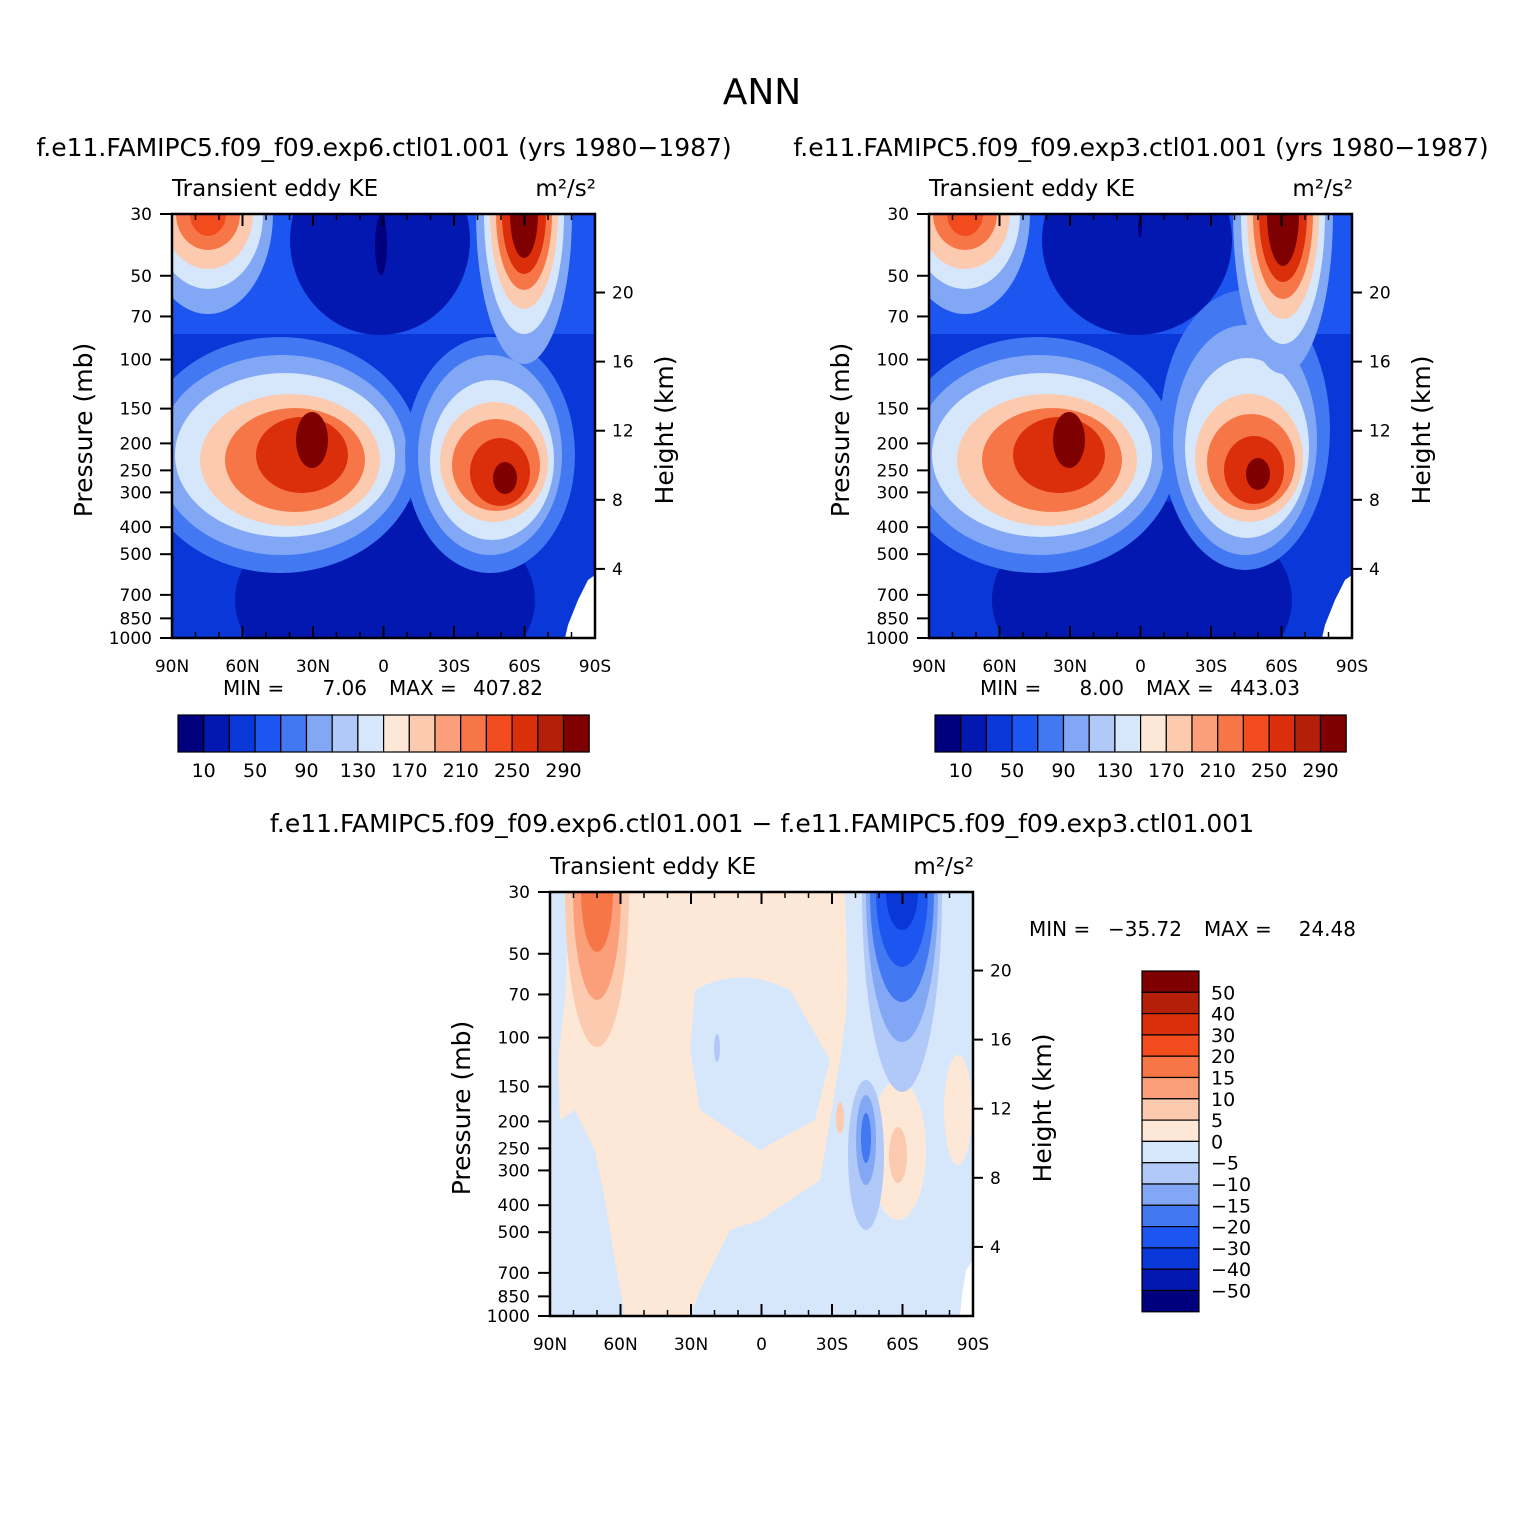 Image resolution: width=1524 pixels, height=1524 pixels. I want to click on colorbar-label: 20, so click(1223, 1057).